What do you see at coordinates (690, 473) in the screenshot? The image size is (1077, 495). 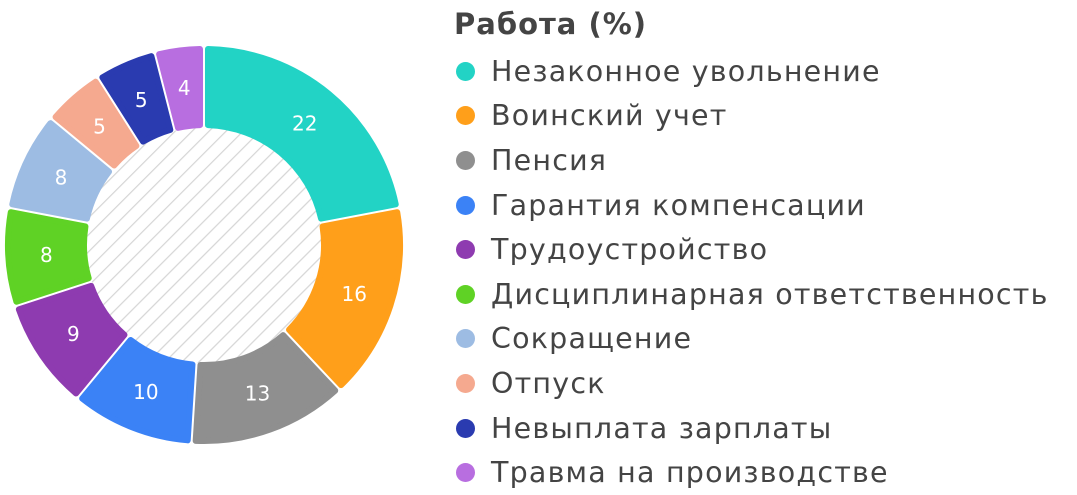 I see `legend-label: Травма на производстве` at bounding box center [690, 473].